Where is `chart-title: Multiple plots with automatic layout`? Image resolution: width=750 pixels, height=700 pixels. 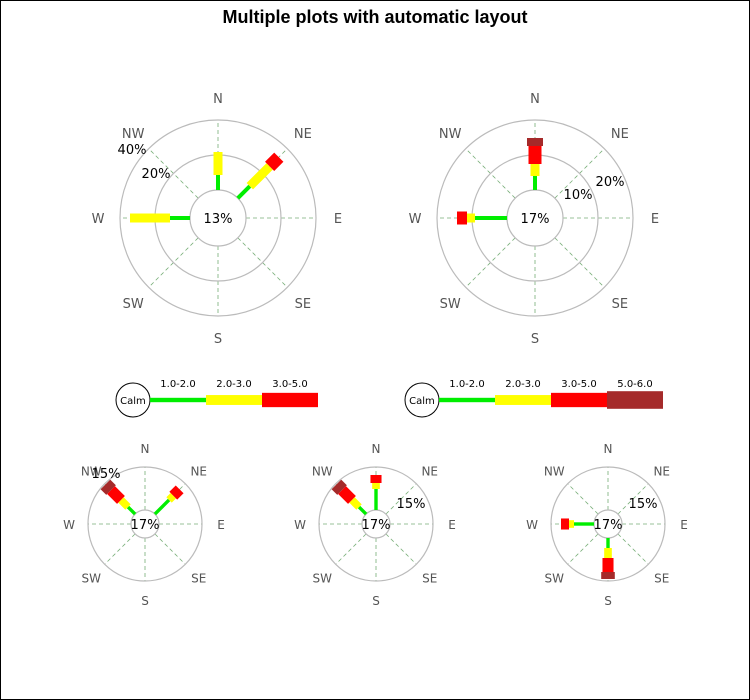
chart-title: Multiple plots with automatic layout is located at coordinates (375, 17).